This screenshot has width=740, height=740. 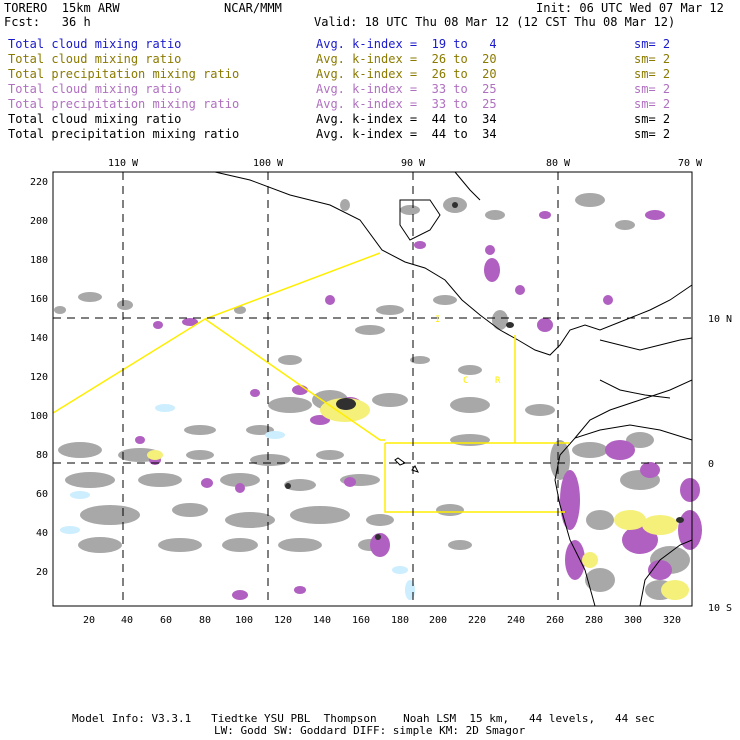 What do you see at coordinates (62, 8) in the screenshot?
I see `model-title: TORERO 15km ARW` at bounding box center [62, 8].